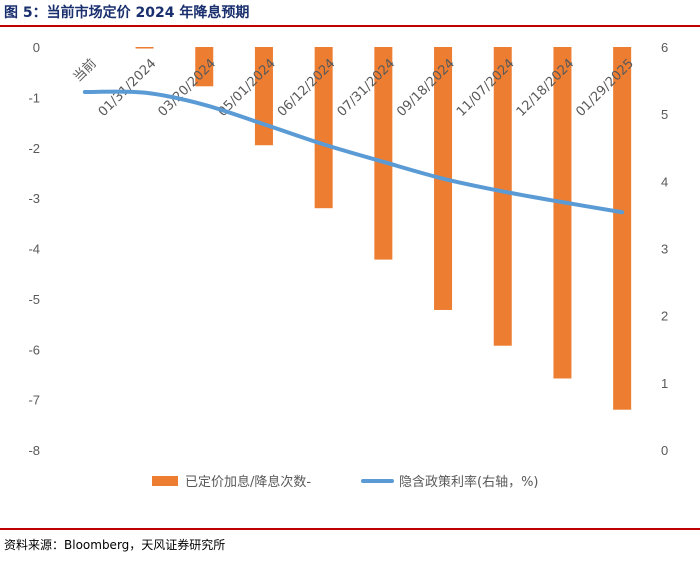 Image resolution: width=700 pixels, height=561 pixels. Describe the element at coordinates (165, 481) in the screenshot. I see `legend-swatch-bar` at that location.